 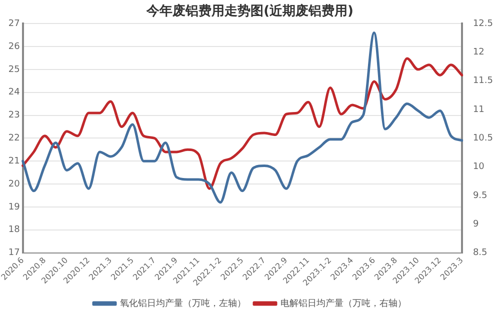 What do you see at coordinates (475, 224) in the screenshot?
I see `y2-tick-label: 9` at bounding box center [475, 224].